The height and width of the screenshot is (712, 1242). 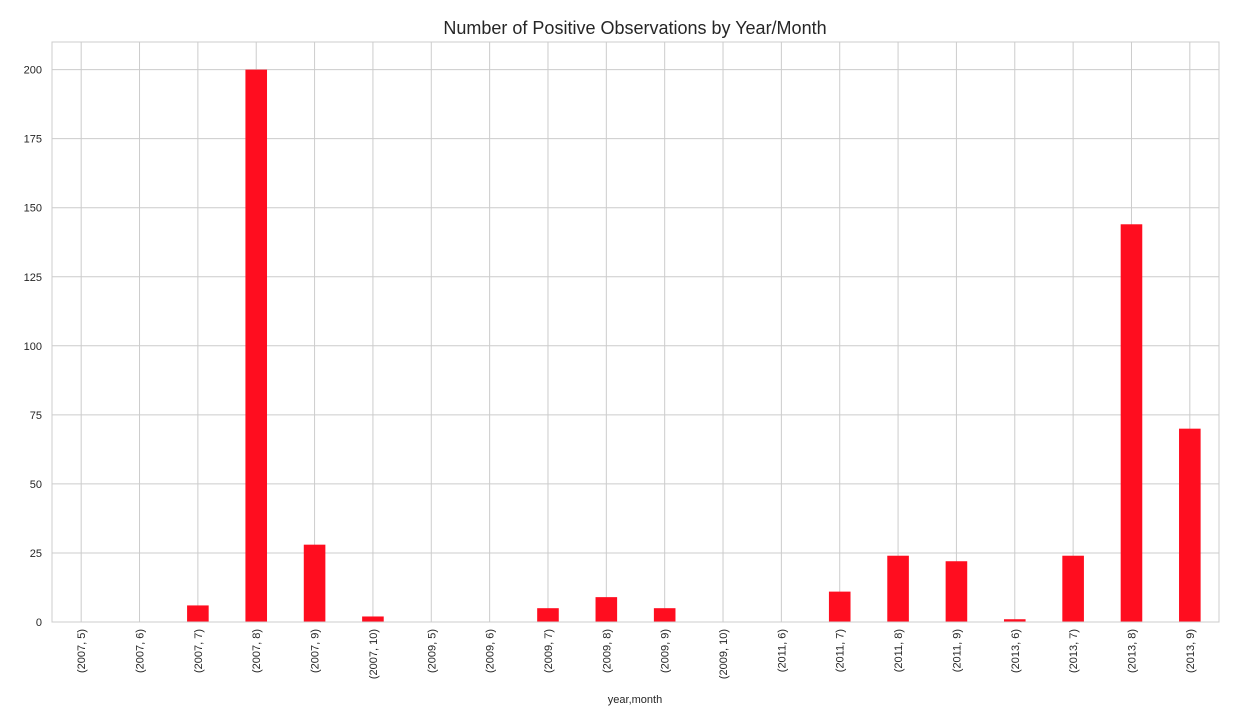 I want to click on y-tick-label: 125, so click(x=33, y=278).